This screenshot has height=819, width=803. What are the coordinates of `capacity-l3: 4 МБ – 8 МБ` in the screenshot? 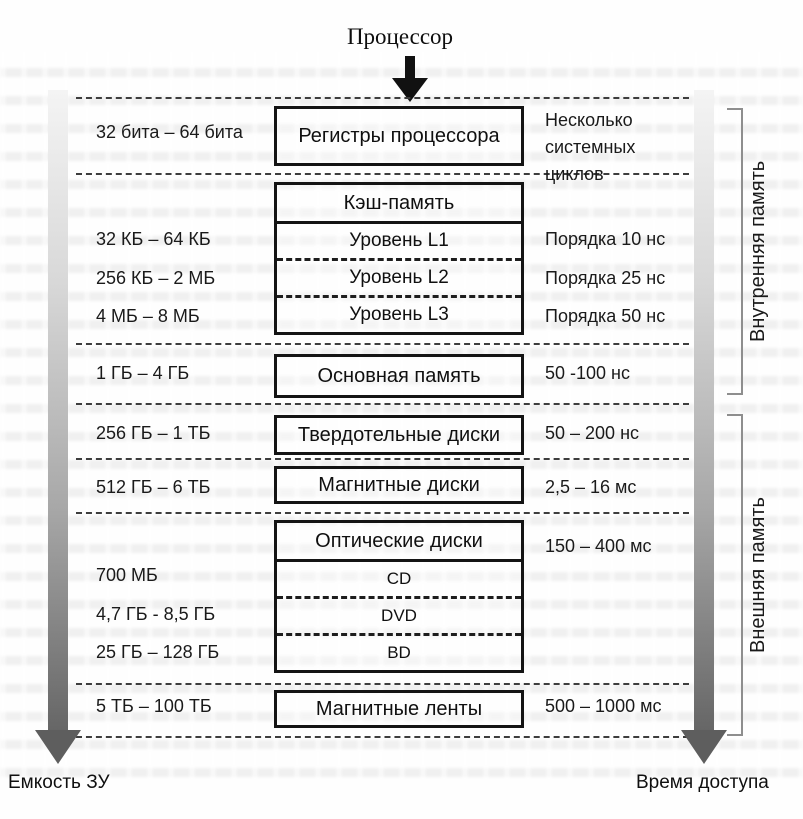 It's located at (148, 316).